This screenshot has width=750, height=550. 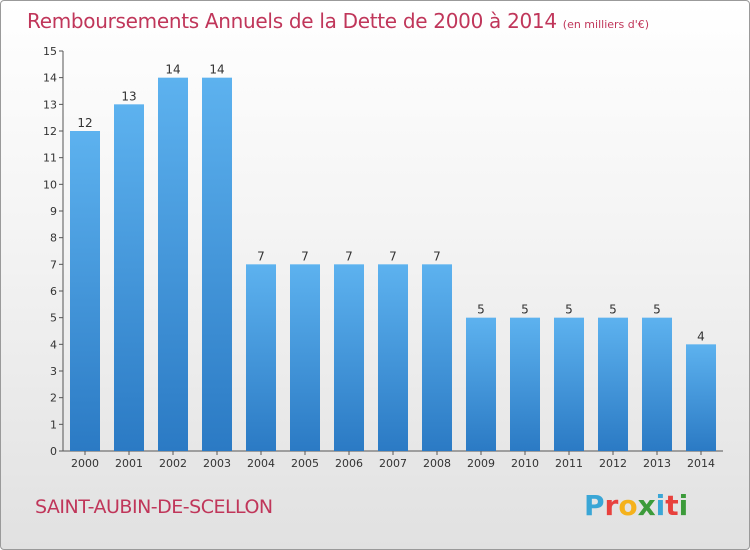 I want to click on x-tick-label: 2005, so click(x=305, y=463).